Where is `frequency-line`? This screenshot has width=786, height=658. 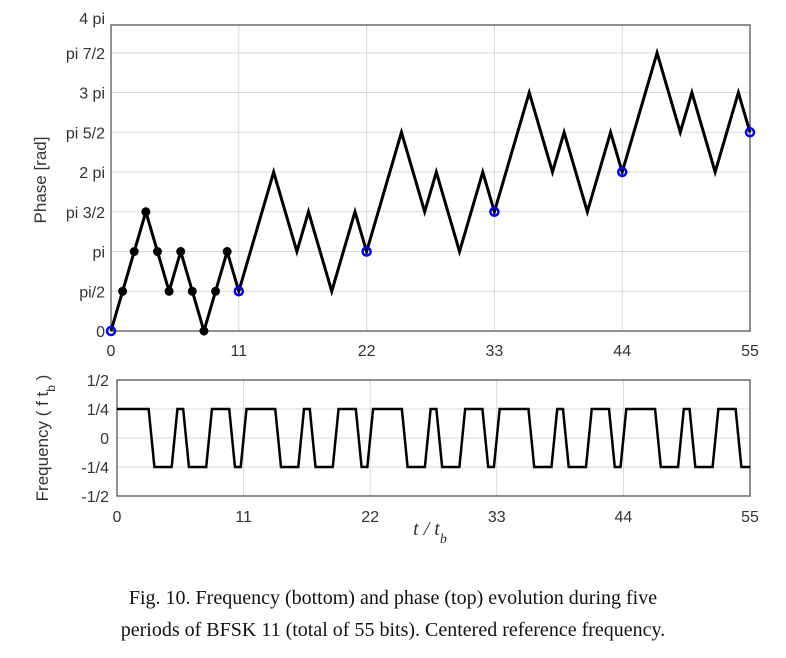 frequency-line is located at coordinates (433, 438).